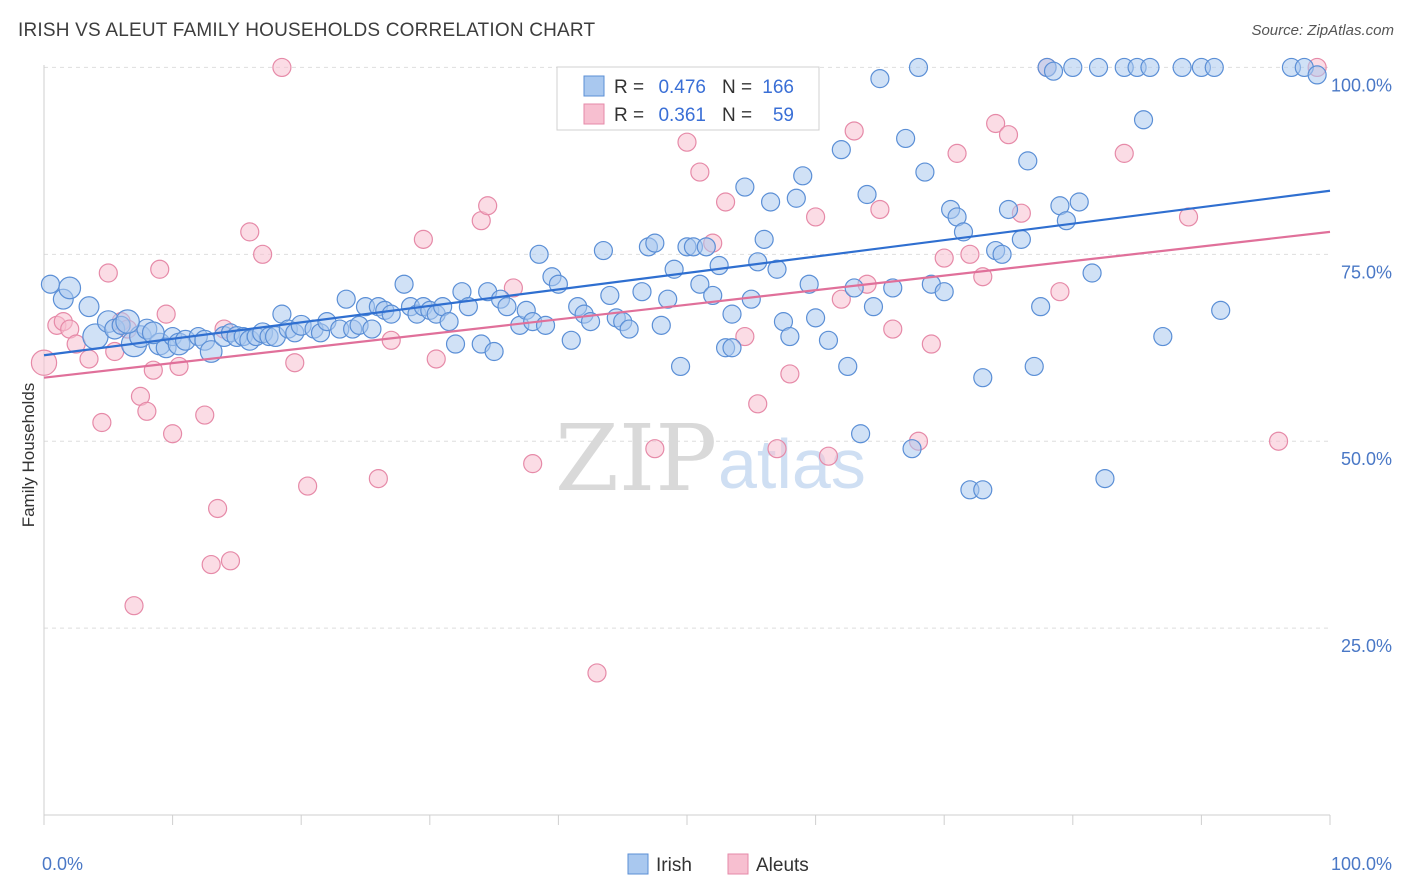 The image size is (1406, 892). Describe the element at coordinates (594, 114) in the screenshot. I see `legend-swatch-aleuts` at that location.